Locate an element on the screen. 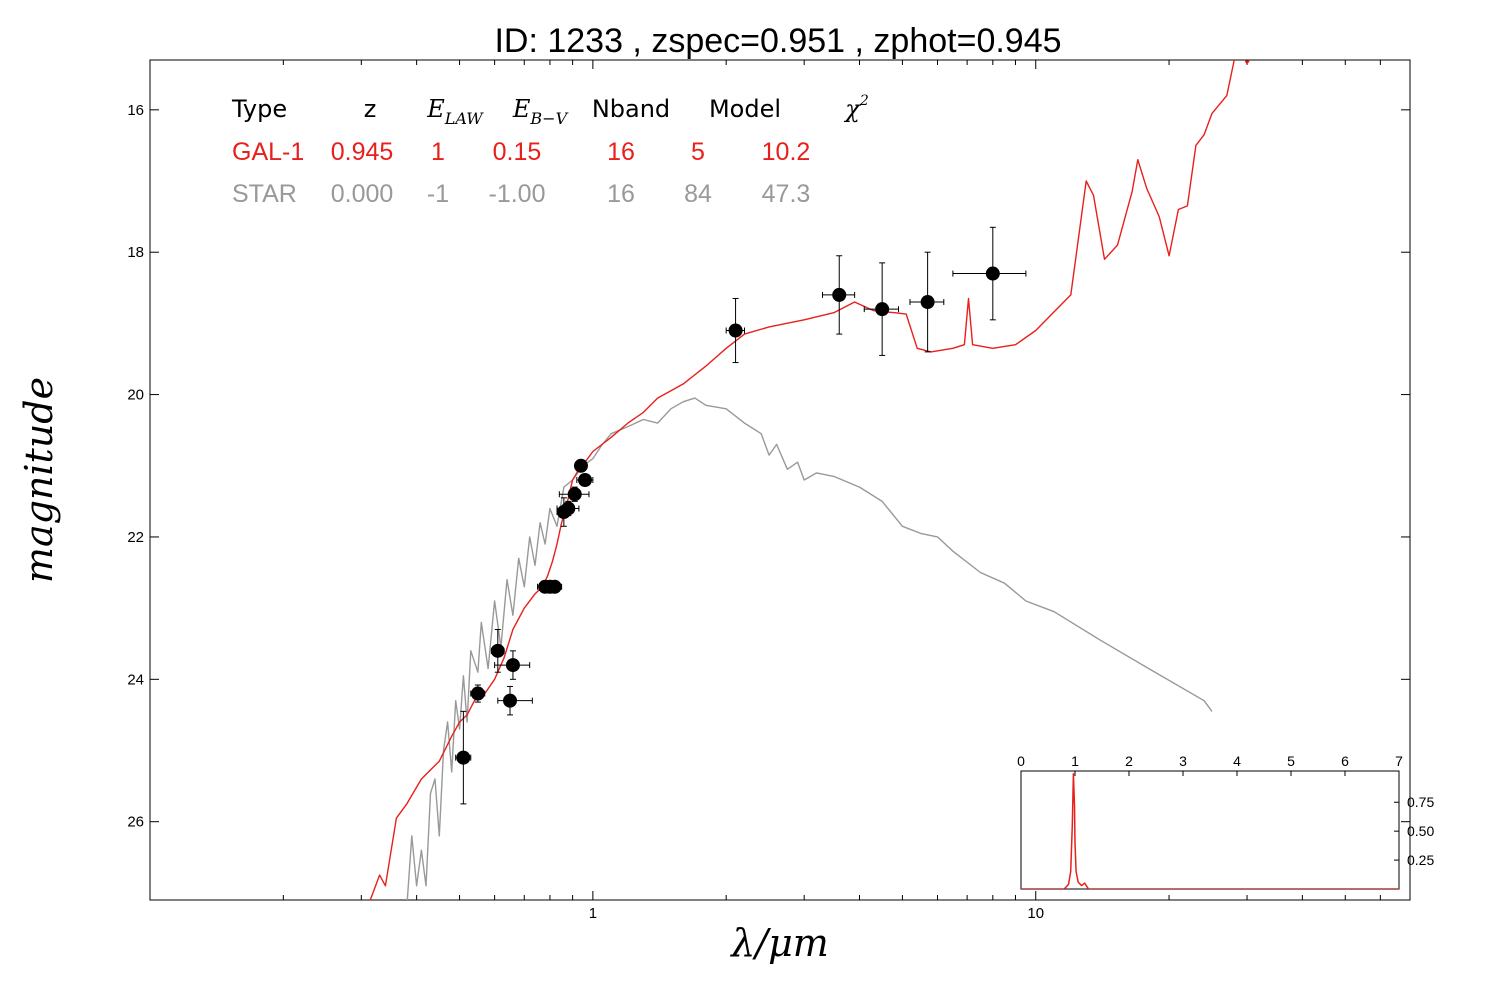 This screenshot has width=1500, height=1000. inset-pdz: 0 1 2 3 4 5 6 7 0.25 0.50 0.75 is located at coordinates (1225, 821).